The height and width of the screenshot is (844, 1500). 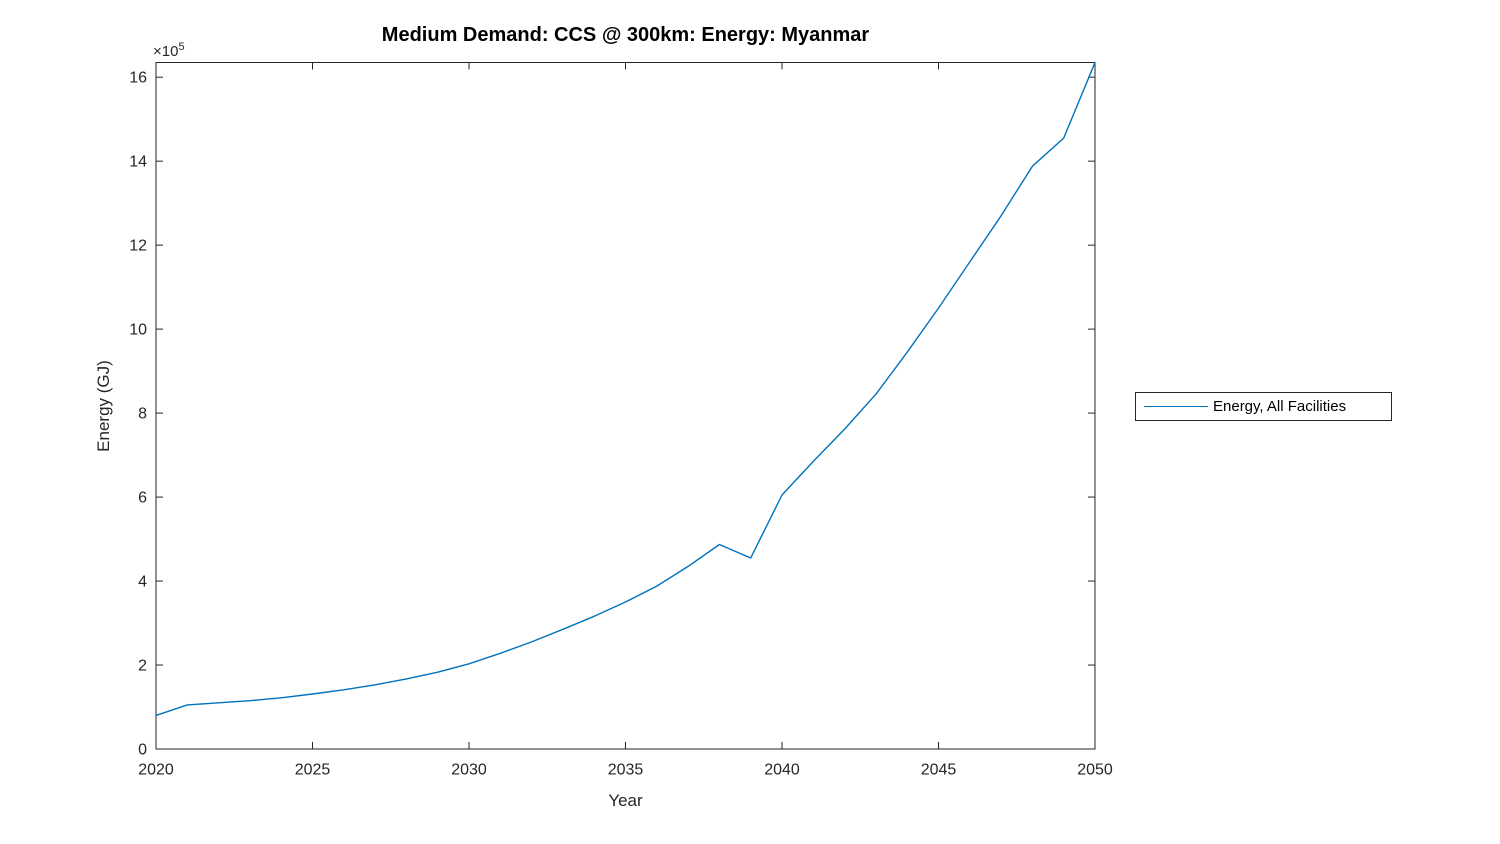 What do you see at coordinates (166, 51) in the screenshot?
I see `y-axis-multiplier-base: ×10` at bounding box center [166, 51].